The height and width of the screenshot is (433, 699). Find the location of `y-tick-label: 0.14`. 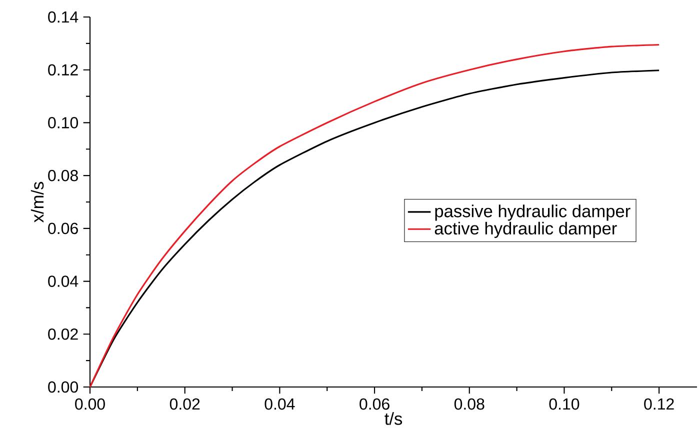

y-tick-label: 0.14 is located at coordinates (63, 17).